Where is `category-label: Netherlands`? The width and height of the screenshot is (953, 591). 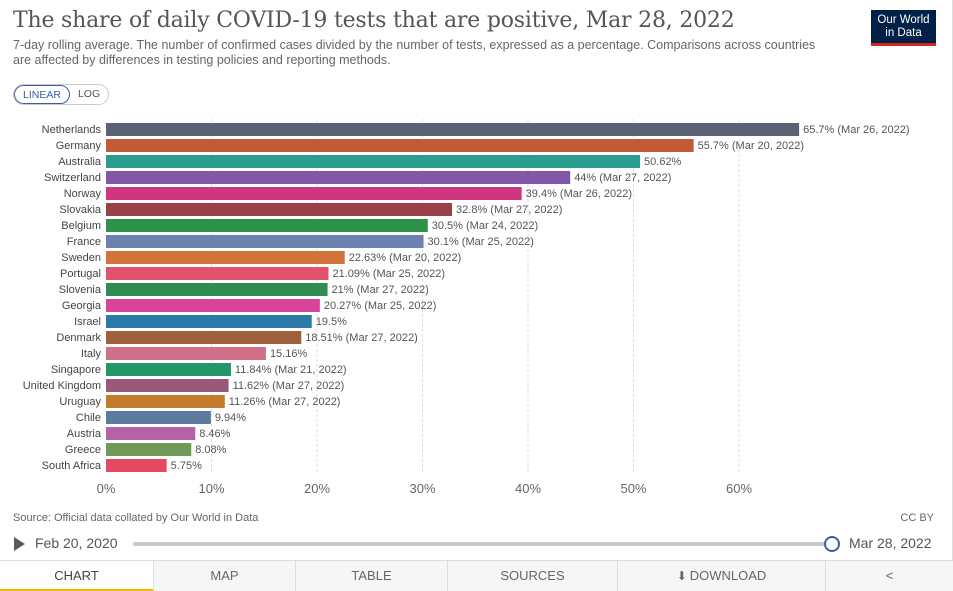
category-label: Netherlands is located at coordinates (72, 130).